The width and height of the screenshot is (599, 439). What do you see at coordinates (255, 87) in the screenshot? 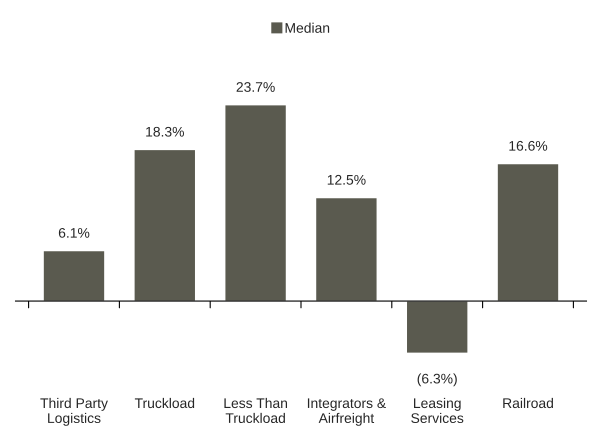
I see `data-label: 23.7%` at bounding box center [255, 87].